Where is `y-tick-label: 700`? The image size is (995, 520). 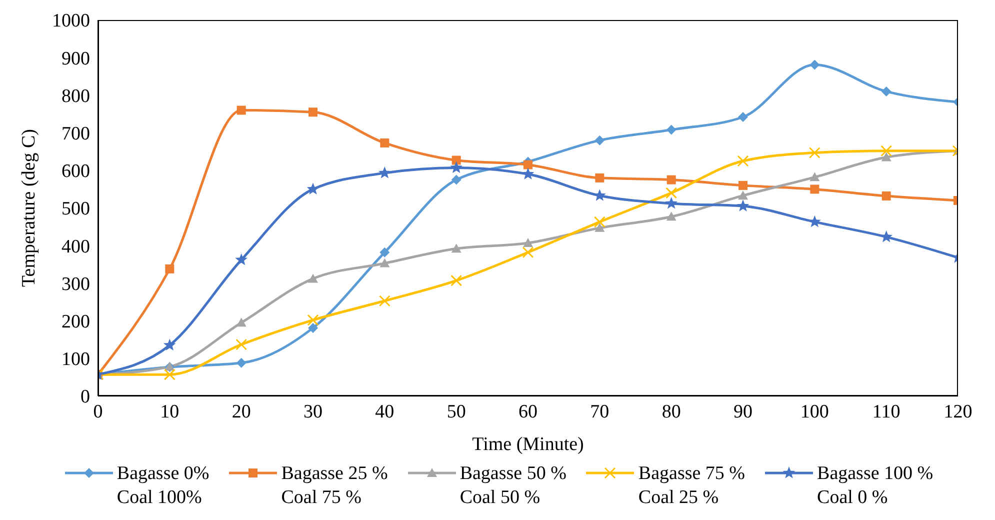 y-tick-label: 700 is located at coordinates (76, 134).